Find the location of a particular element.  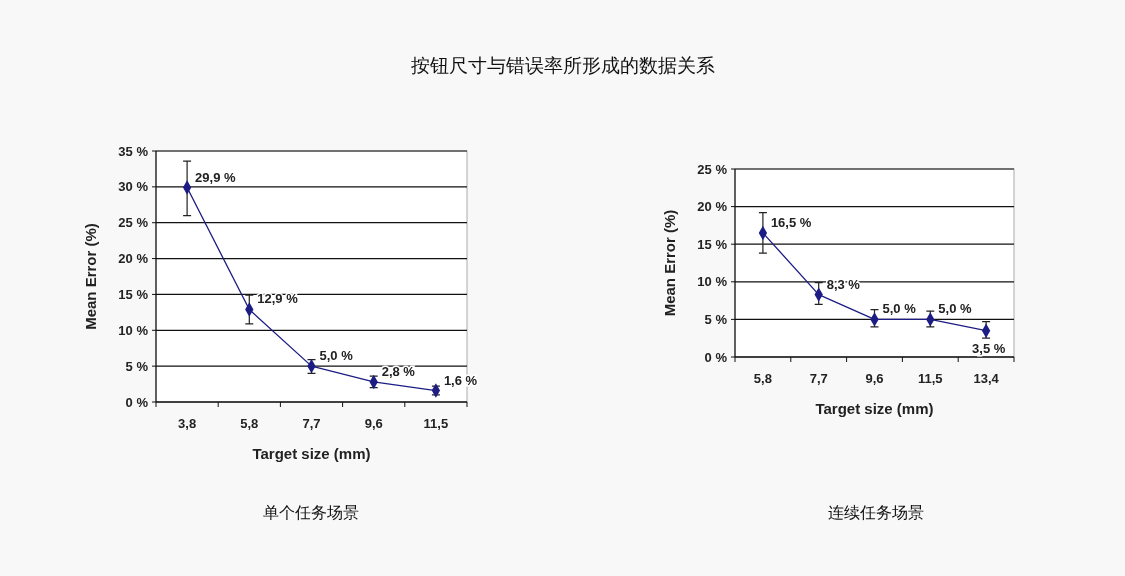

text: 单个任务场景 is located at coordinates (311, 512).